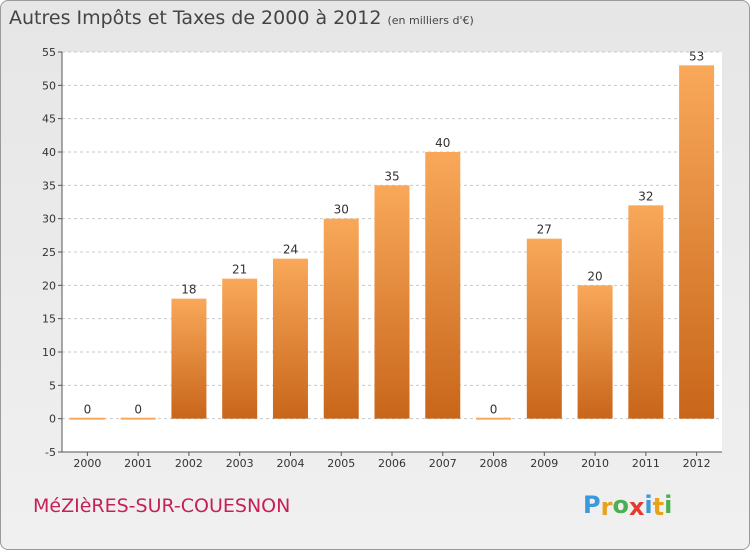  I want to click on x-tick-label-2011: 2011, so click(646, 463).